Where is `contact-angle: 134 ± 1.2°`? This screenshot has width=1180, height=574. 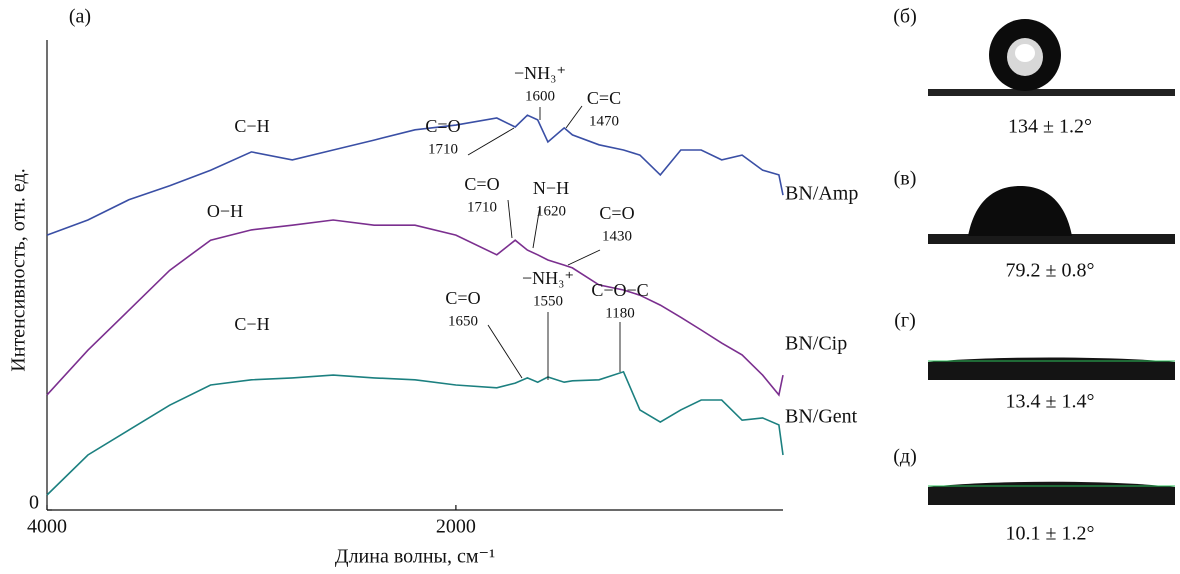 contact-angle: 134 ± 1.2° is located at coordinates (1050, 127).